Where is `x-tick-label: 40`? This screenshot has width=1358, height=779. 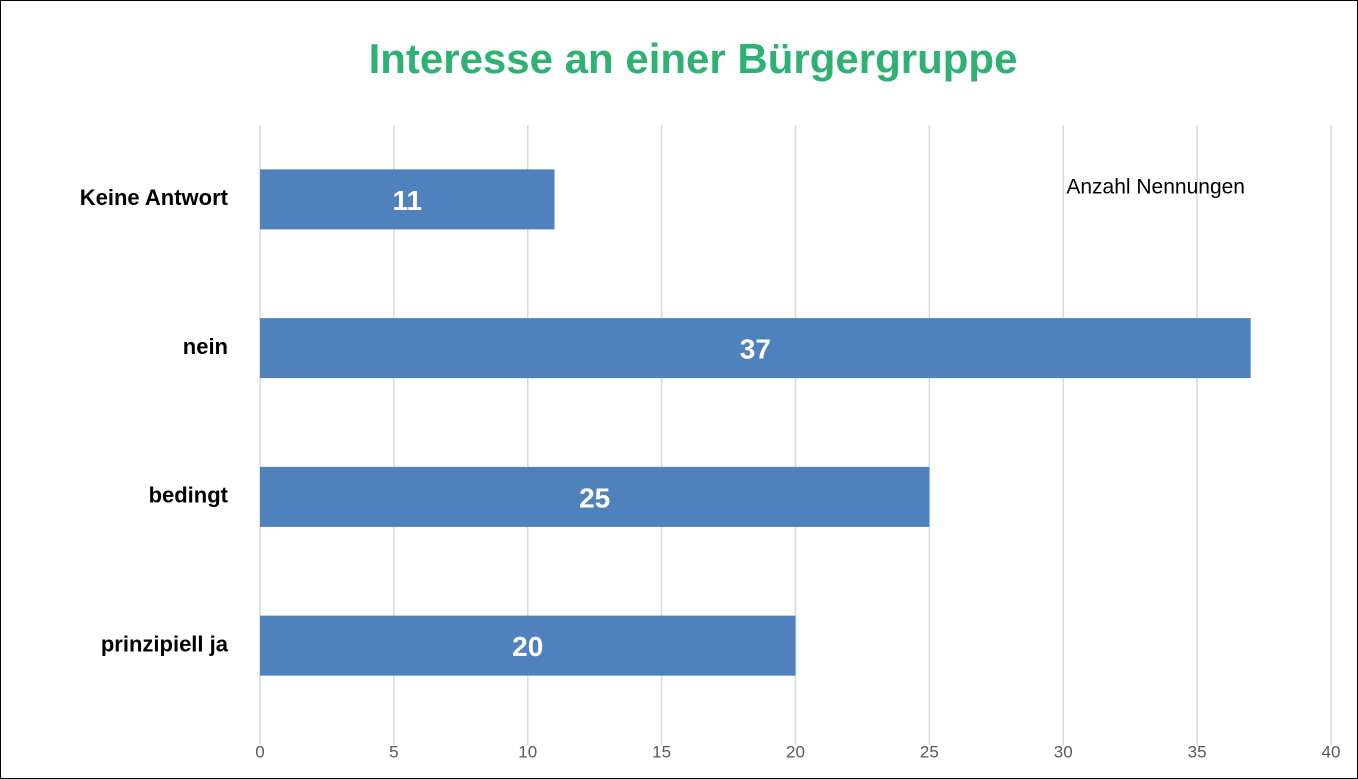 x-tick-label: 40 is located at coordinates (1331, 751).